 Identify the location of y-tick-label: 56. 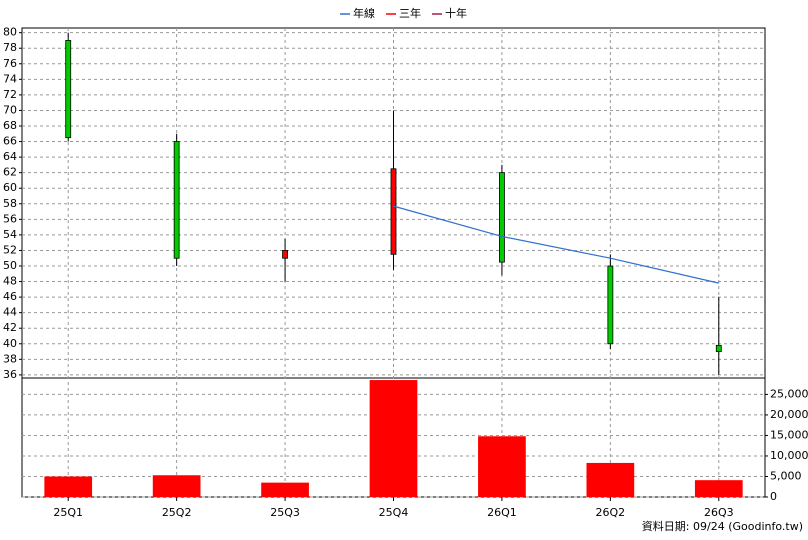
(10, 218).